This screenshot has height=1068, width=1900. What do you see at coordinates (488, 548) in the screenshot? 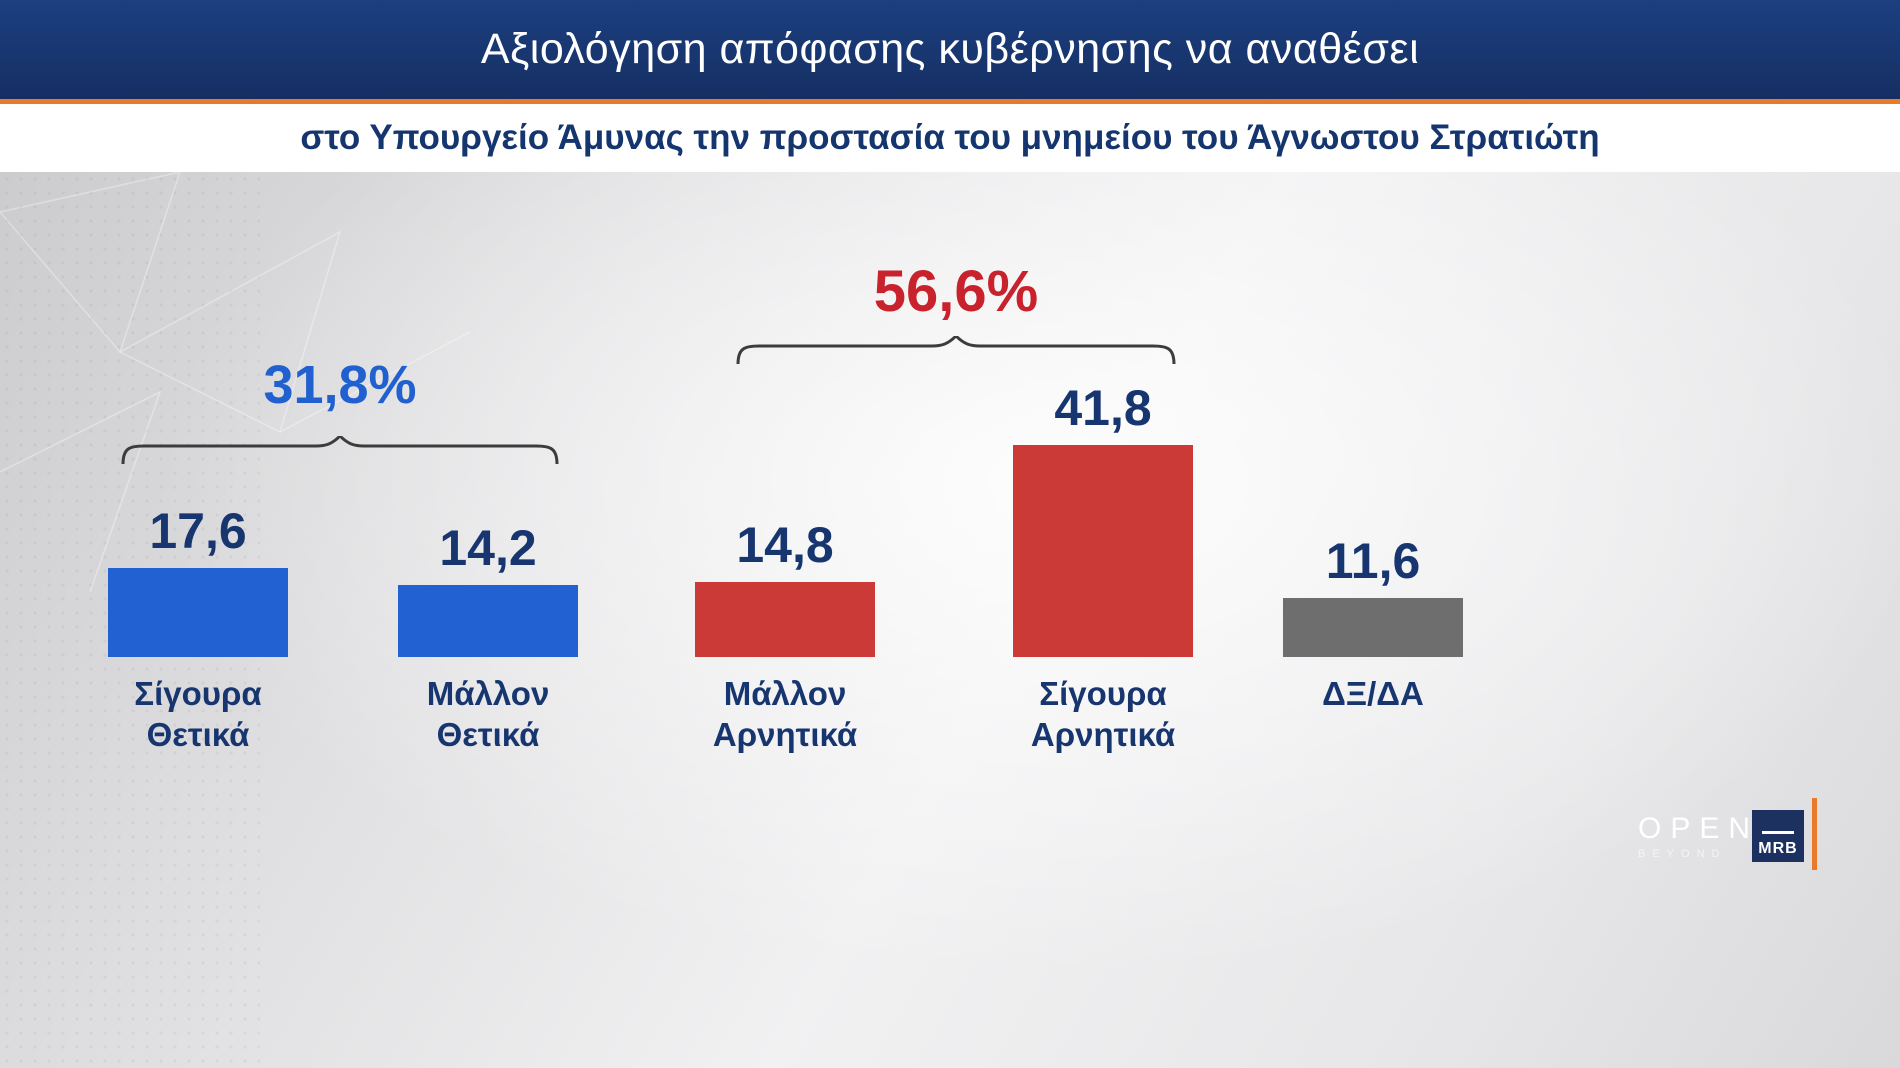
I see `bar-value-label: 14,2` at bounding box center [488, 548].